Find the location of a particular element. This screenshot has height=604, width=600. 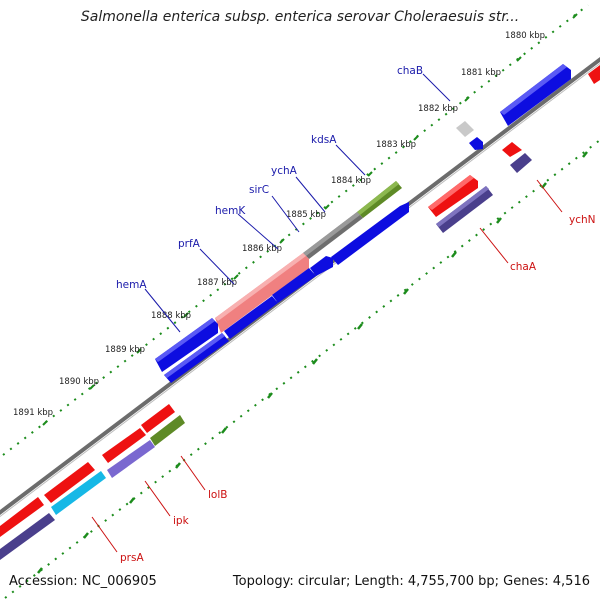

gene-label-hemA: hemA is located at coordinates (131, 285).